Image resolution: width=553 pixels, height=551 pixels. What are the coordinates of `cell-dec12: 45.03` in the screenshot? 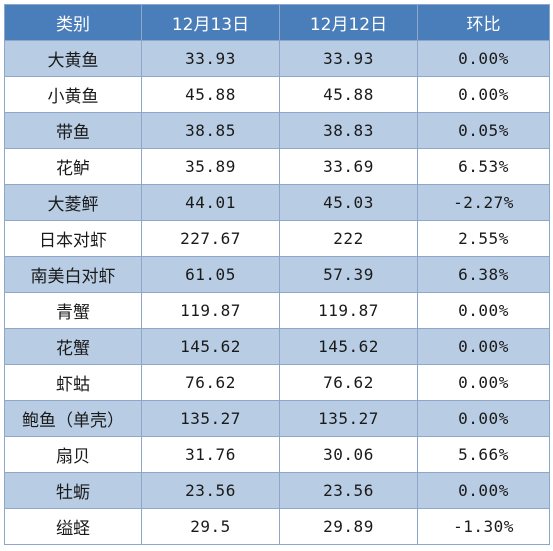 It's located at (348, 202).